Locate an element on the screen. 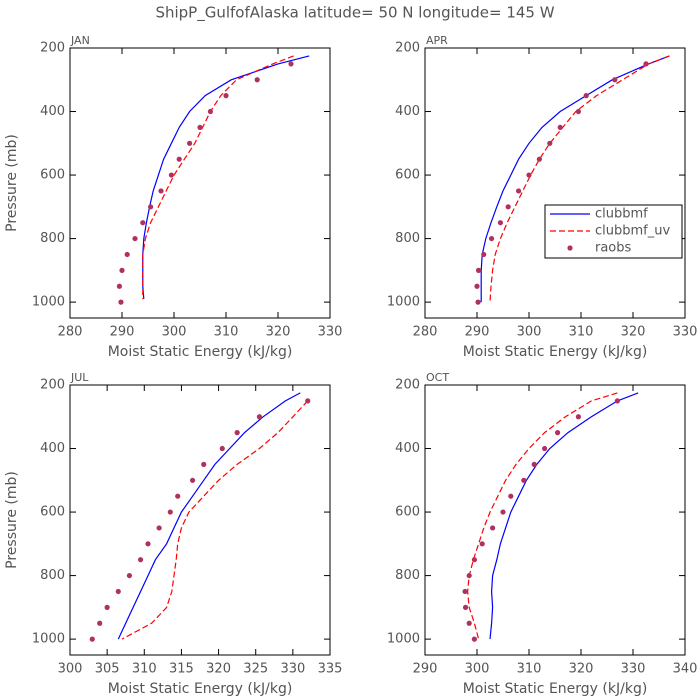 Image resolution: width=700 pixels, height=700 pixels. legend-marker is located at coordinates (570, 248).